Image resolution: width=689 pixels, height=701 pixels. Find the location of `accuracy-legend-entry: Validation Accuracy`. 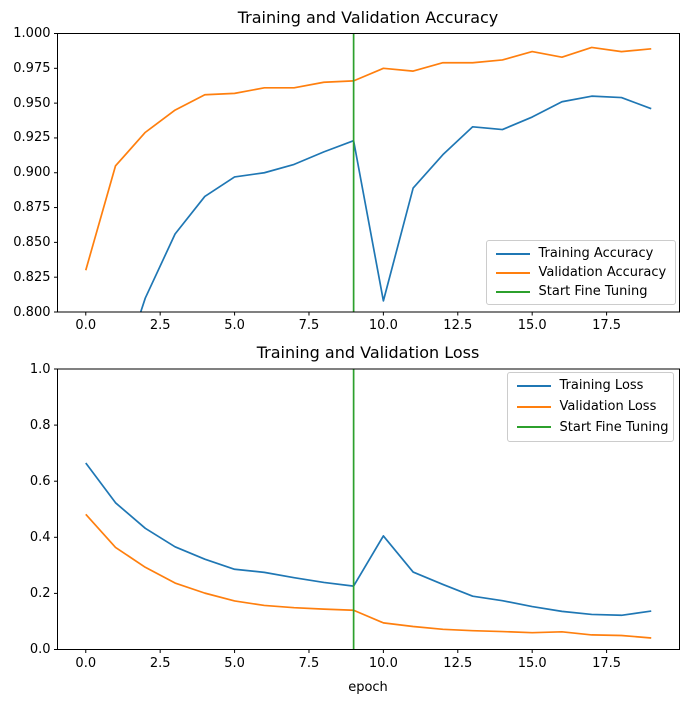

accuracy-legend-entry: Validation Accuracy is located at coordinates (581, 272).